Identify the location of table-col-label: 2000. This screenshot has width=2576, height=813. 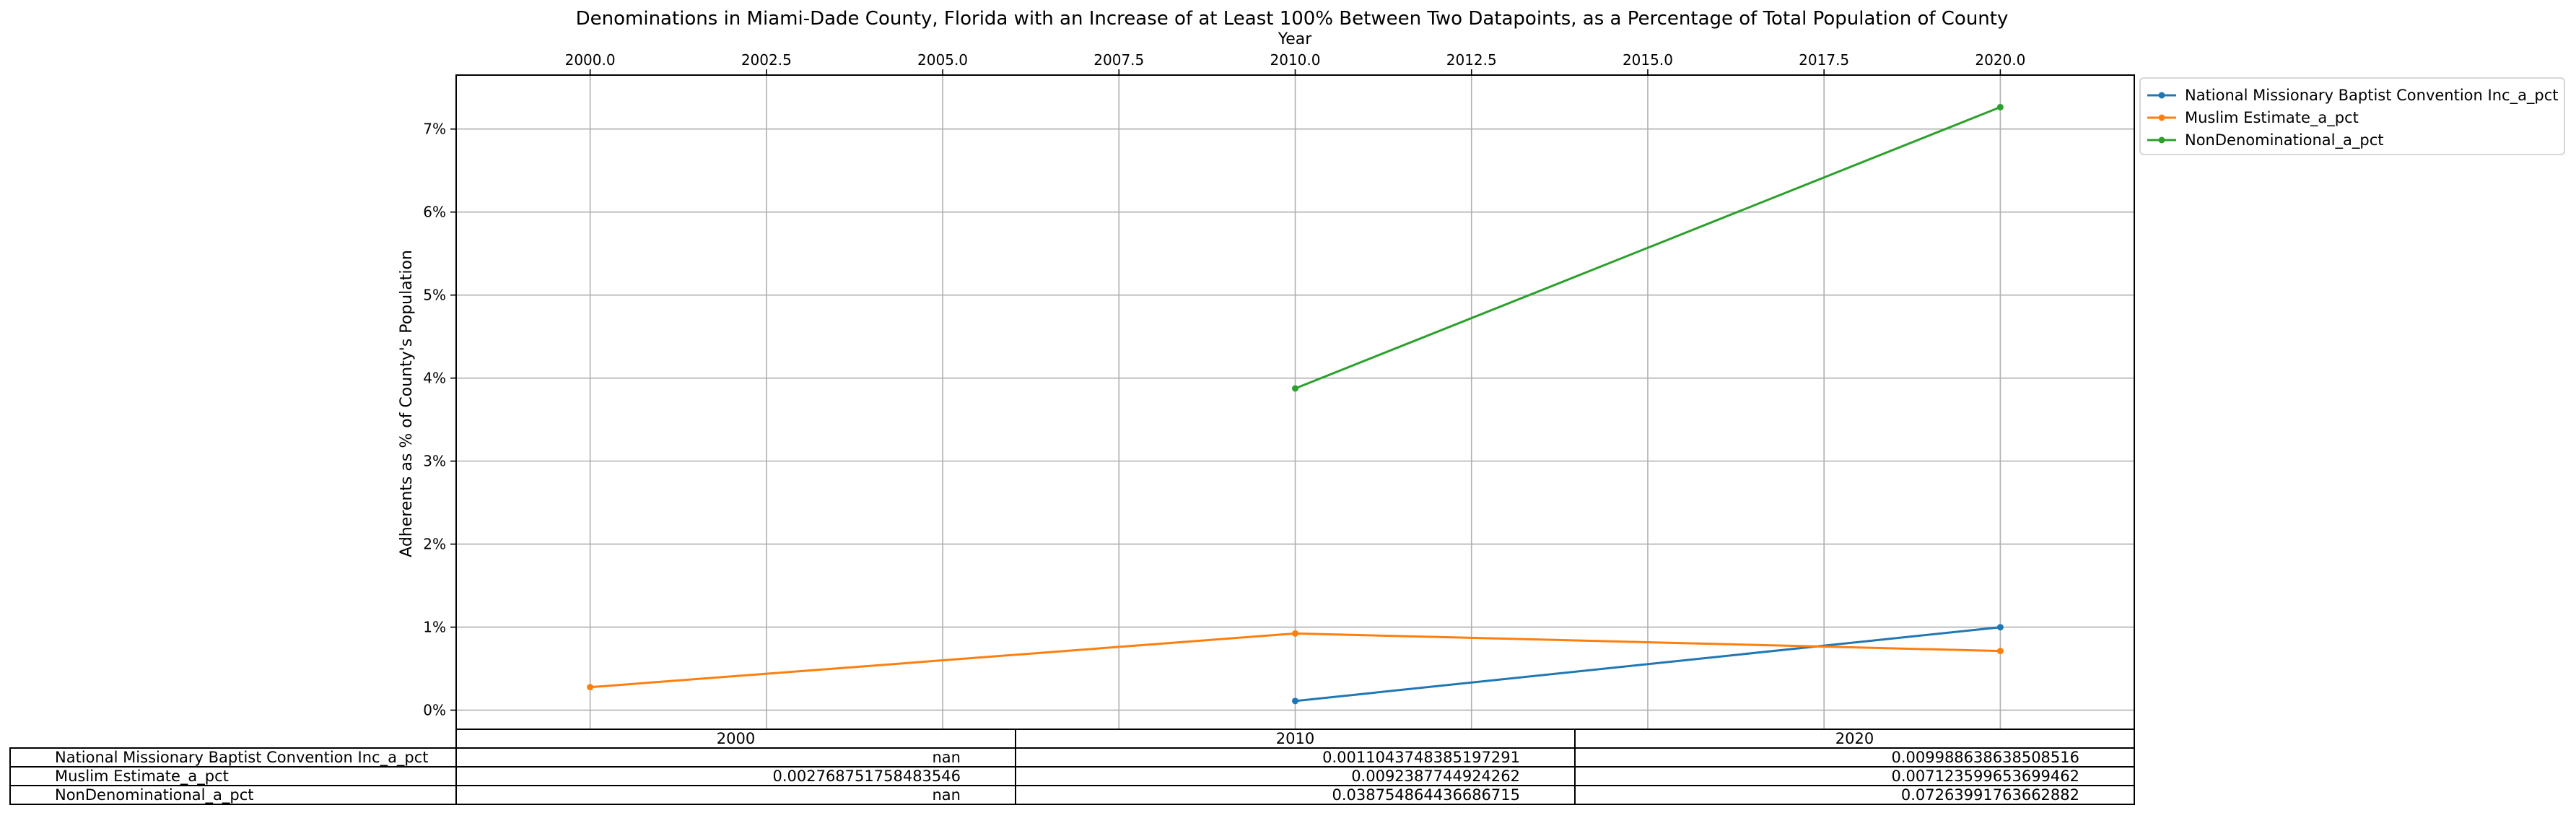
(736, 738).